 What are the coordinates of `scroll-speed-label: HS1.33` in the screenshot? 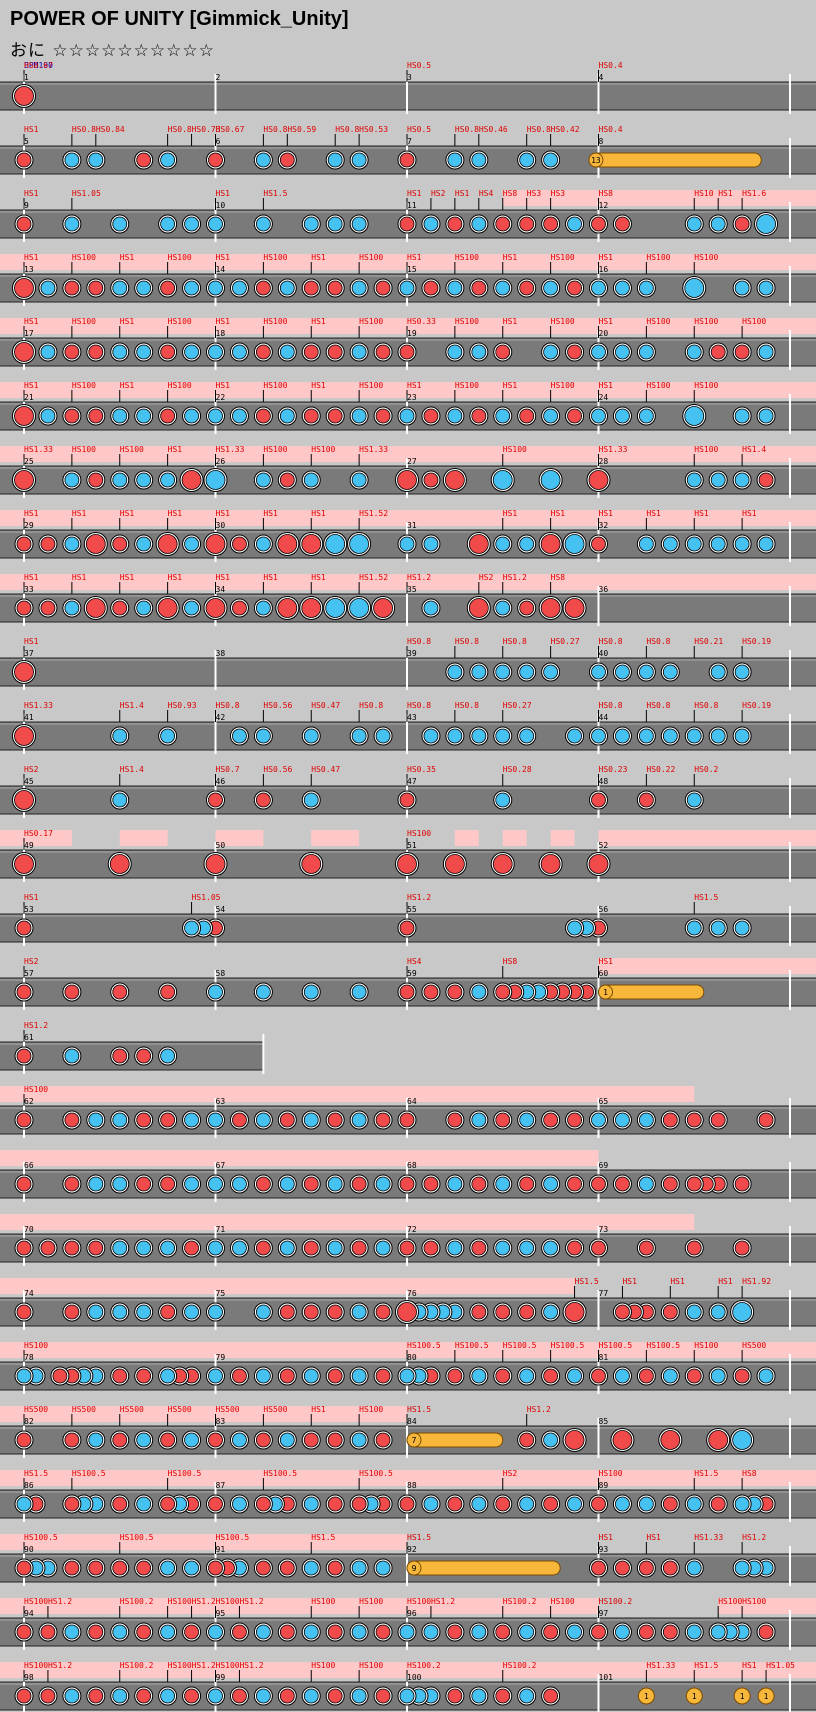 It's located at (373, 449).